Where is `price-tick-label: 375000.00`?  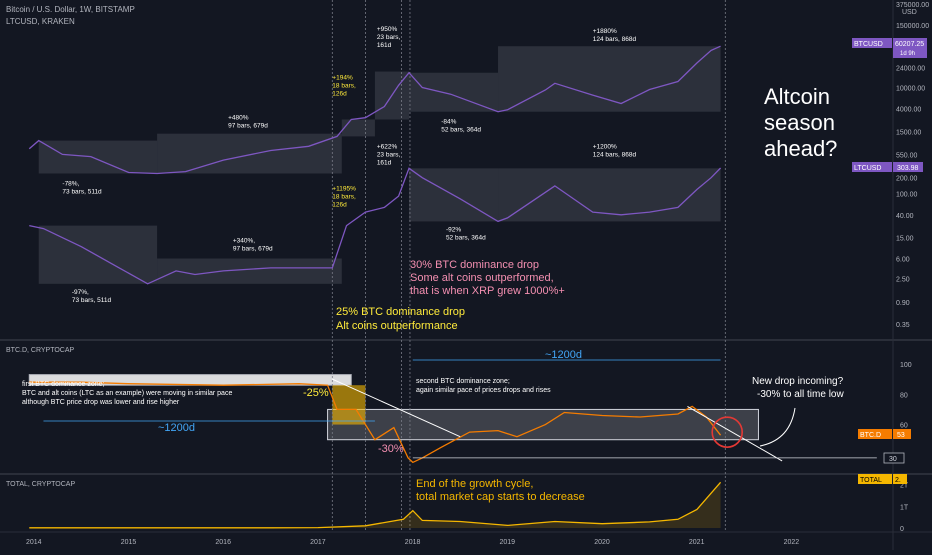
price-tick-label: 375000.00 is located at coordinates (912, 5).